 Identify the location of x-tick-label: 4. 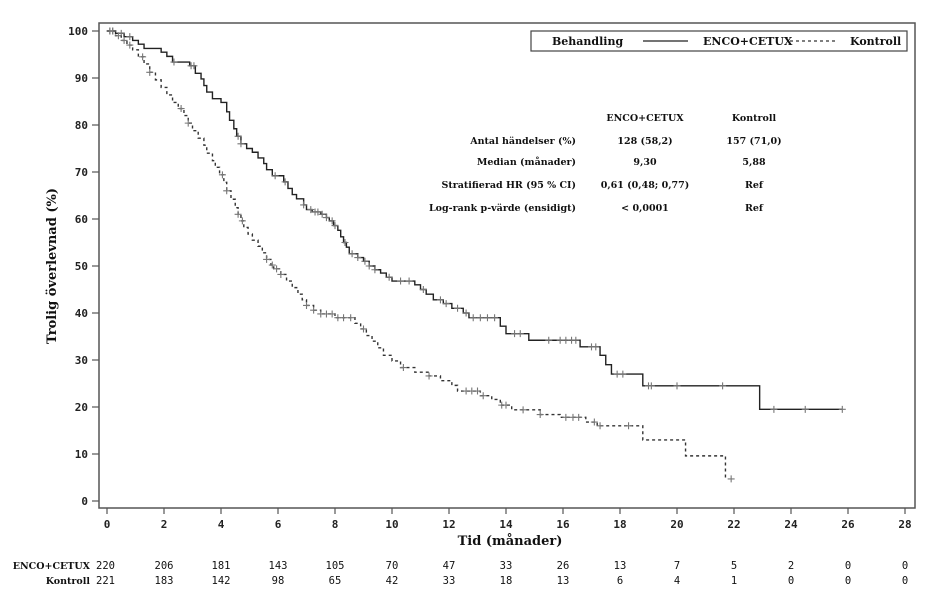
(221, 524).